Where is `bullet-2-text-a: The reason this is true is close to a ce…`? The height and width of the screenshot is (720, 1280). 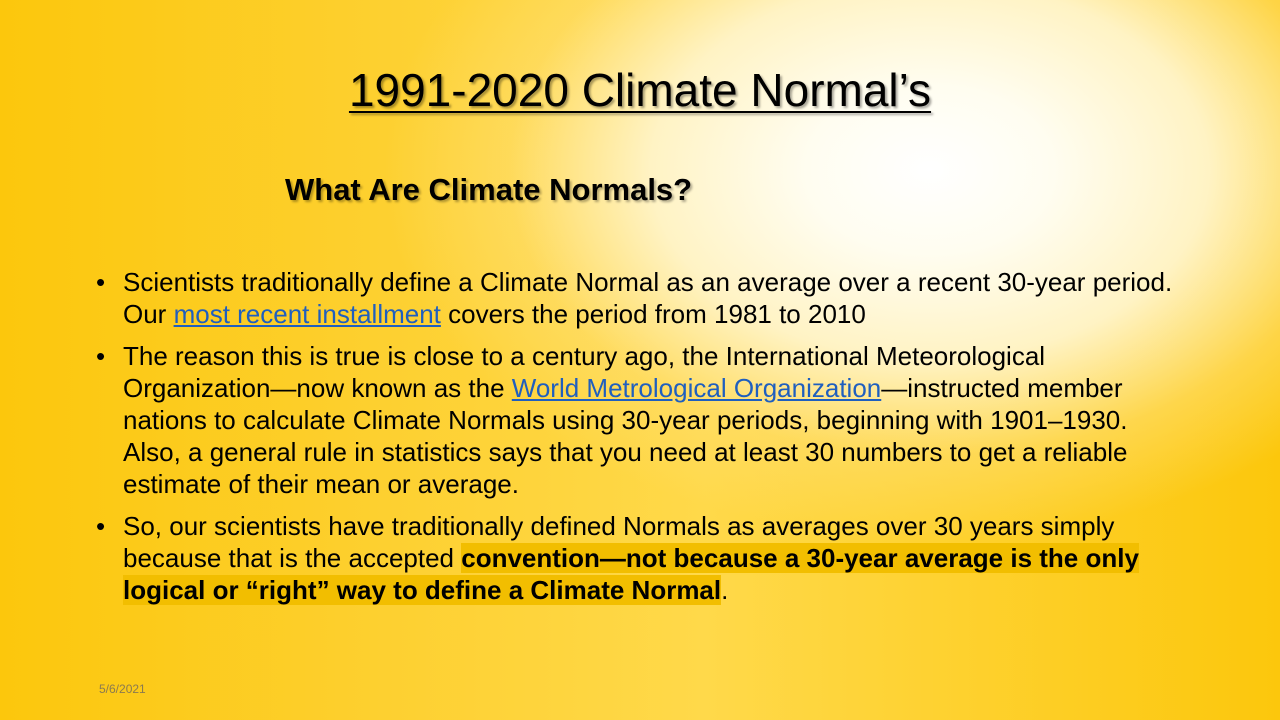
bullet-2-text-a: The reason this is true is close to a ce… is located at coordinates (584, 372).